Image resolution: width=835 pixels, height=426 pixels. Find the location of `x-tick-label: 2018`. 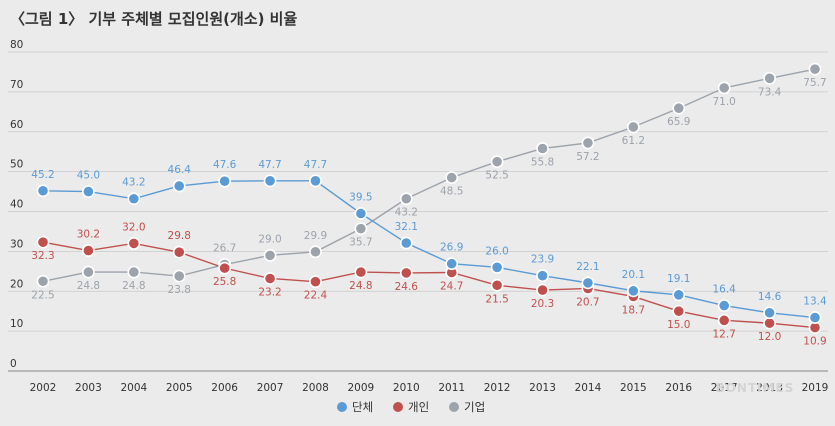

x-tick-label: 2018 is located at coordinates (769, 388).